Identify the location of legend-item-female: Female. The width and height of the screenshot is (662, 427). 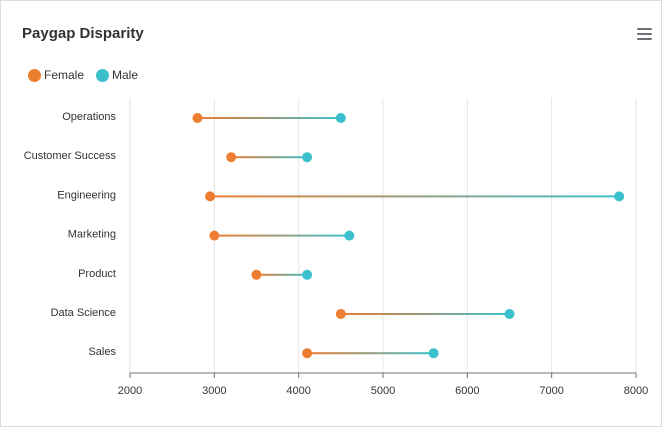
(56, 75).